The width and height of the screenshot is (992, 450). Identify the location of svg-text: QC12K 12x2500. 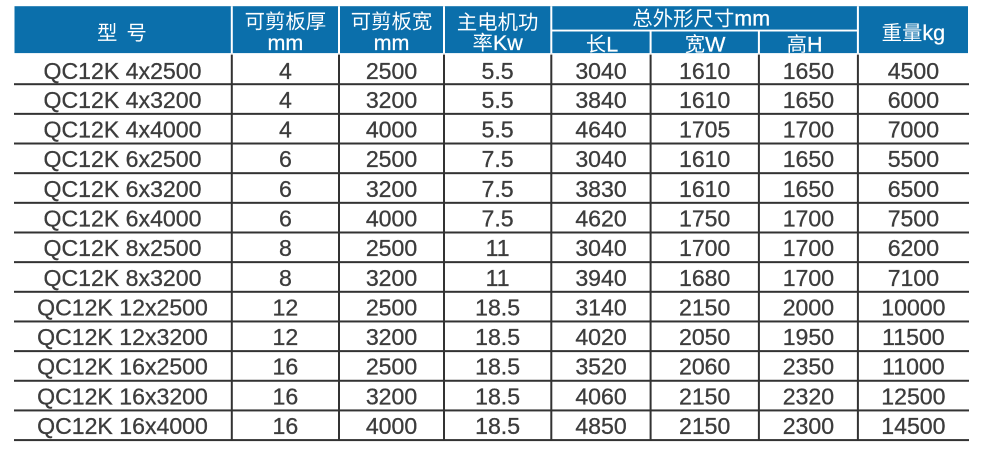
(122, 307).